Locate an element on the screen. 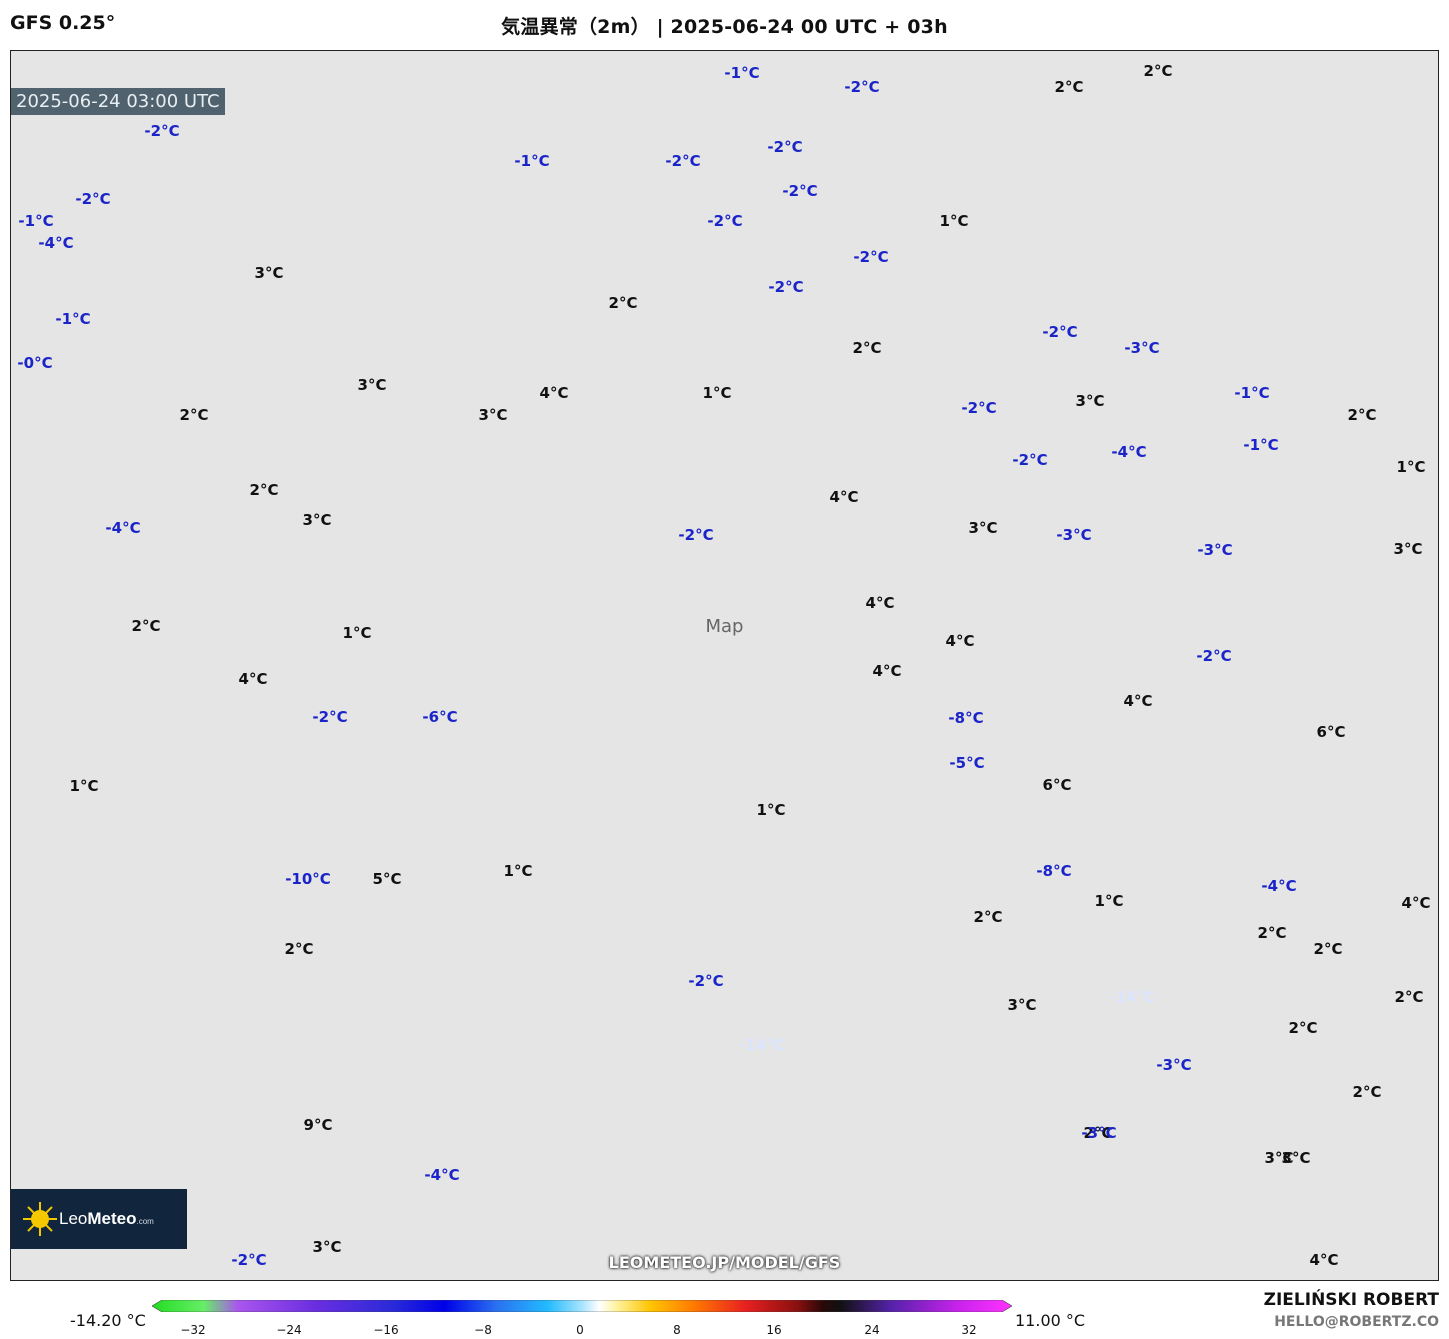 The image size is (1449, 1339). colorbar-tick-label: −8 is located at coordinates (483, 1330).